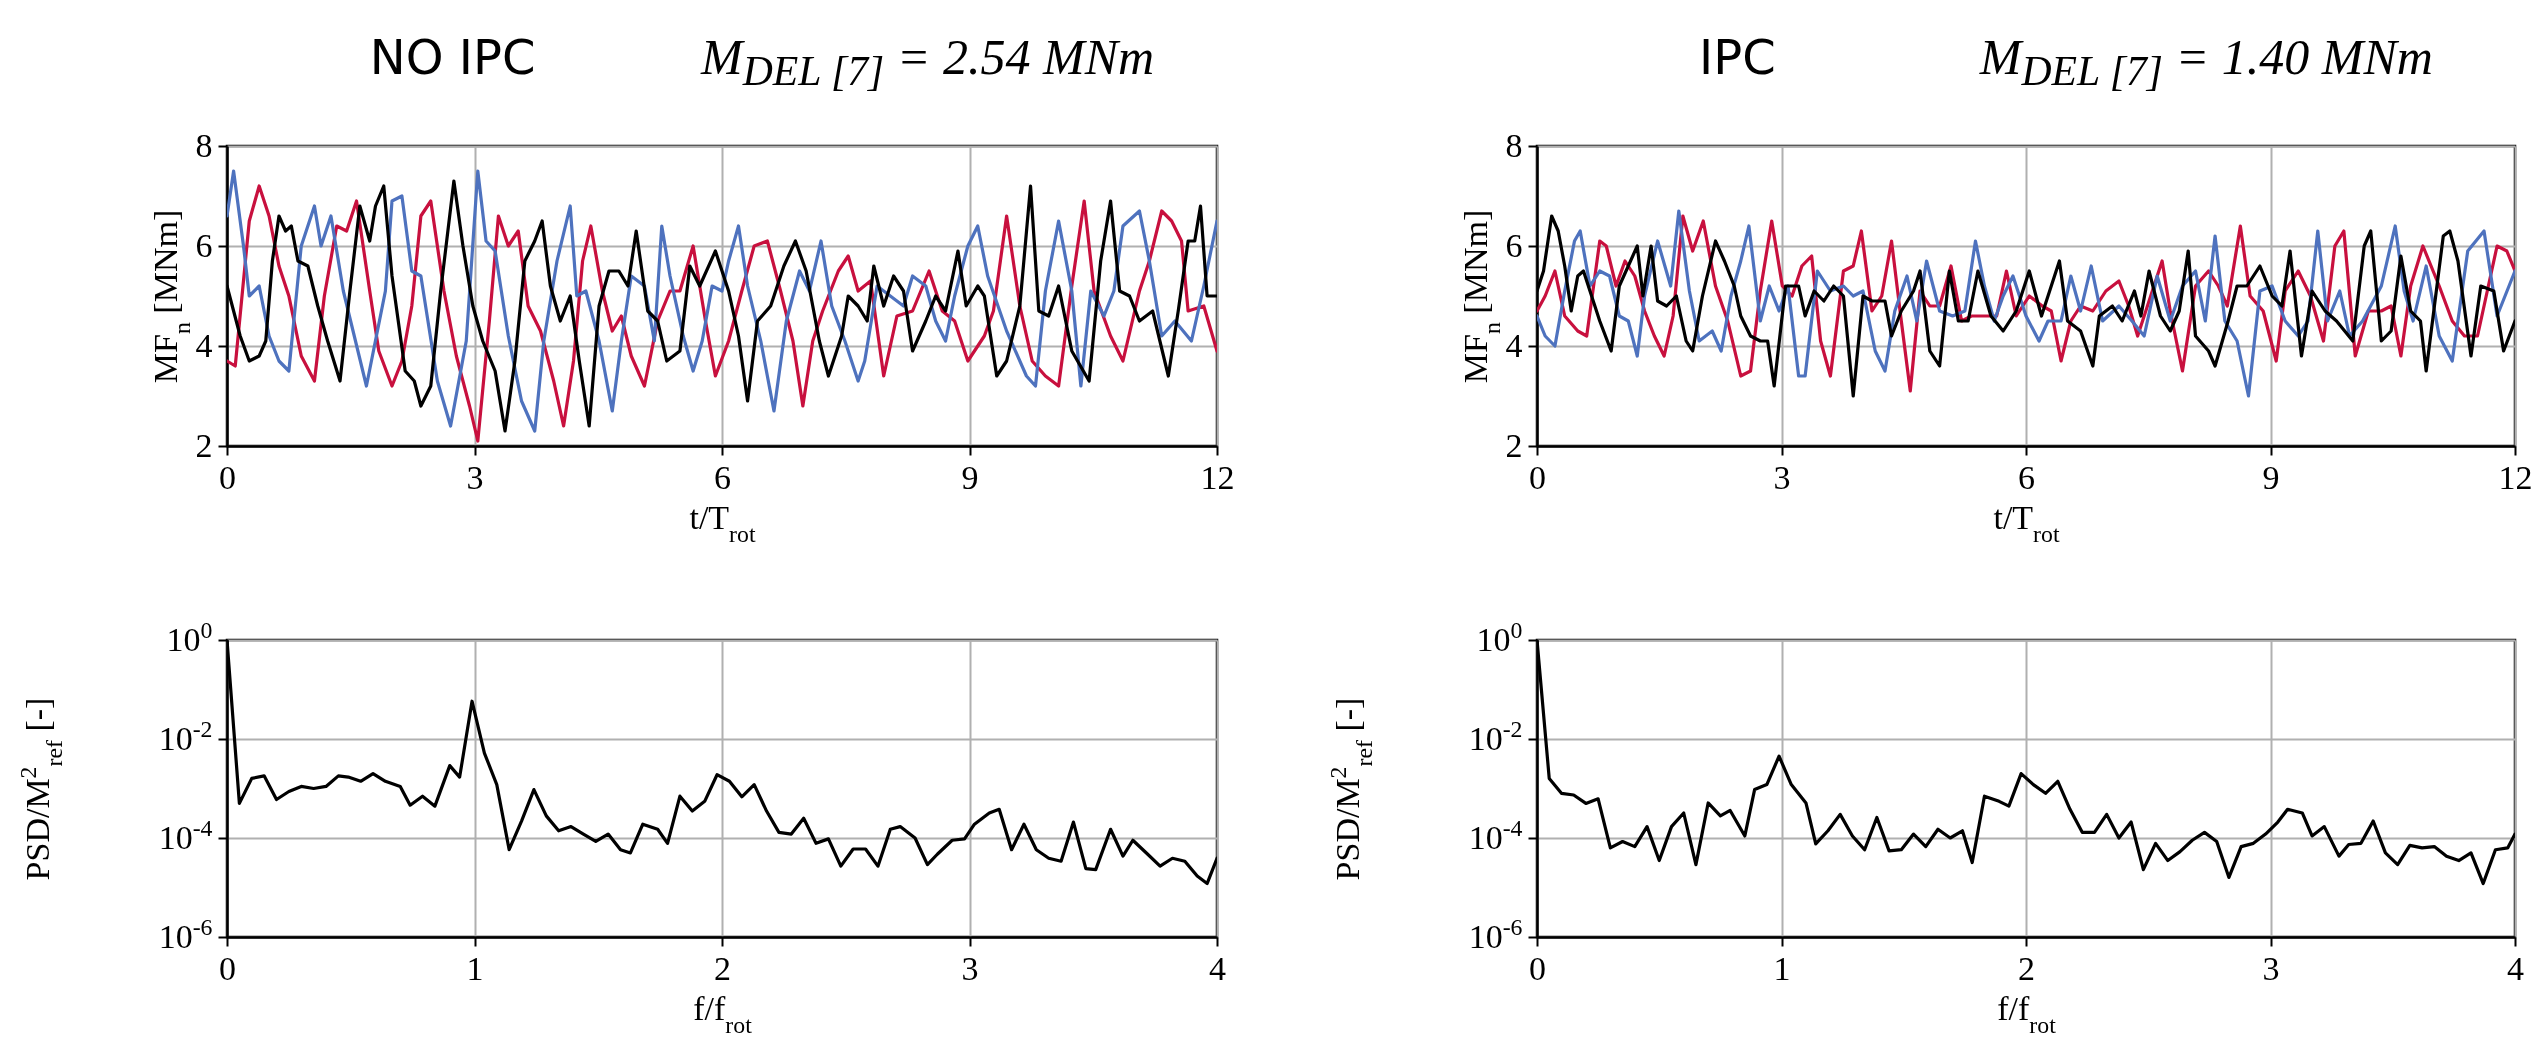 This screenshot has height=1060, width=2544. Describe the element at coordinates (928, 61) in the screenshot. I see `chart-subtitle: M$_{DEL [7]}$ = 2.54 MNm` at that location.